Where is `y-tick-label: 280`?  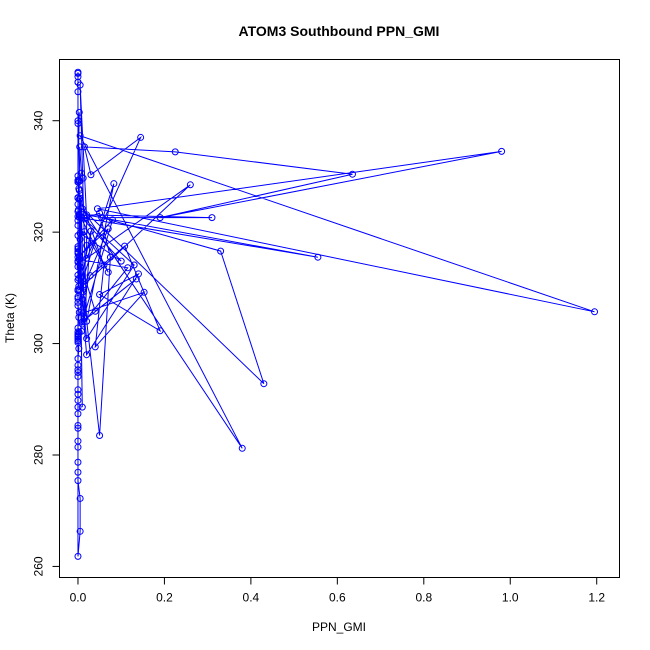 y-tick-label: 280 is located at coordinates (39, 455).